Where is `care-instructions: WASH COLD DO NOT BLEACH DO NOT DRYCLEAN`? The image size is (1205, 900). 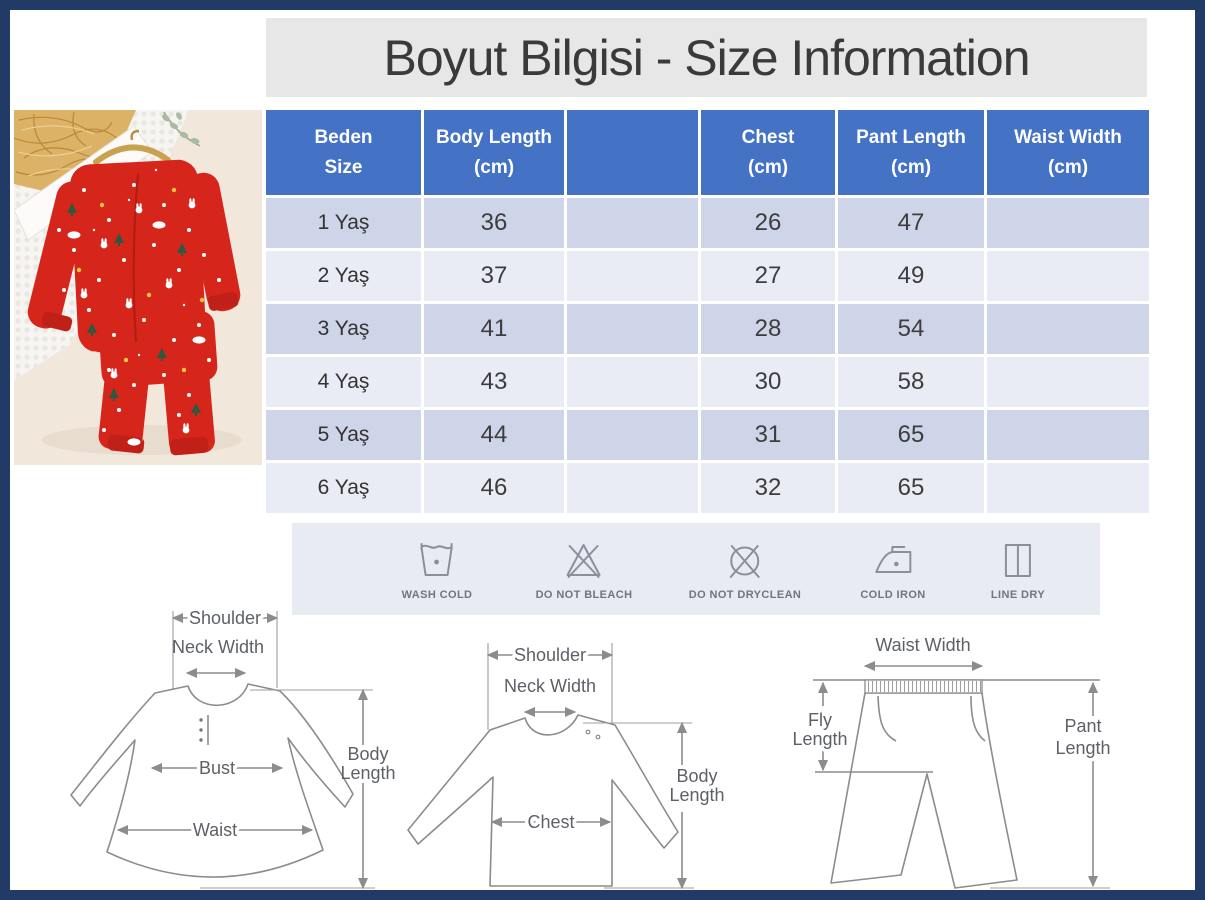
care-instructions: WASH COLD DO NOT BLEACH DO NOT DRYCLEAN is located at coordinates (696, 569).